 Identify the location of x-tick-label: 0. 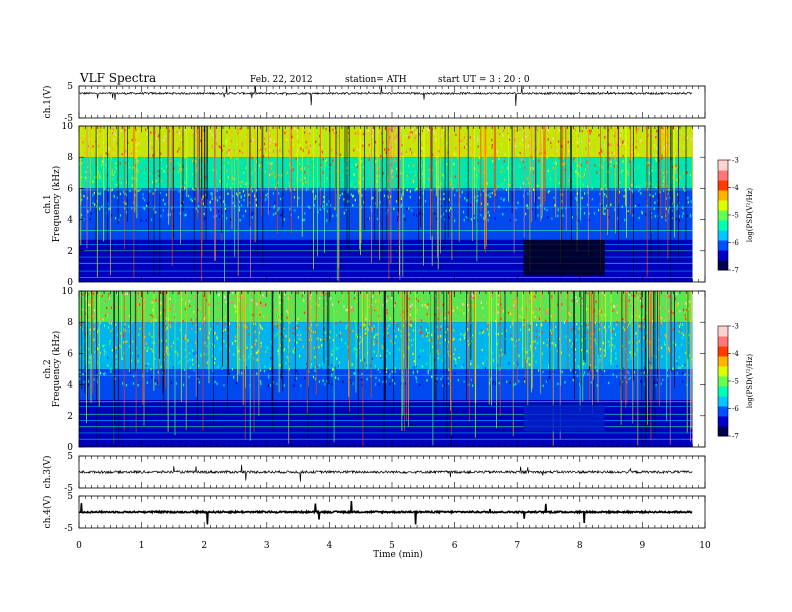
(79, 546).